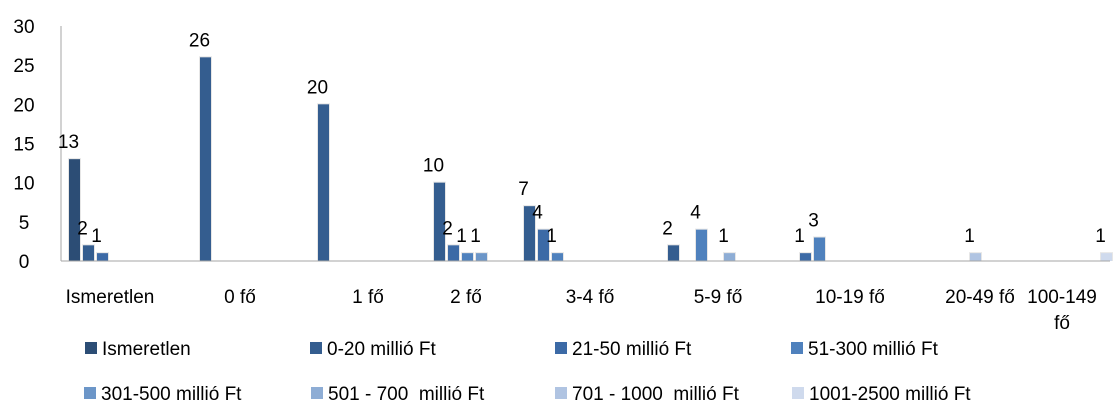 This screenshot has height=414, width=1113. Describe the element at coordinates (68, 142) in the screenshot. I see `data-label: 13` at that location.